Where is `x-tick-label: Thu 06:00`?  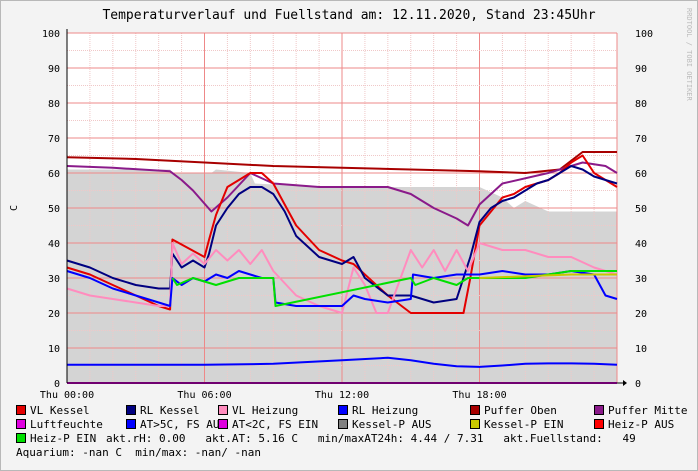
x-tick-label: Thu 06:00 is located at coordinates (204, 395).